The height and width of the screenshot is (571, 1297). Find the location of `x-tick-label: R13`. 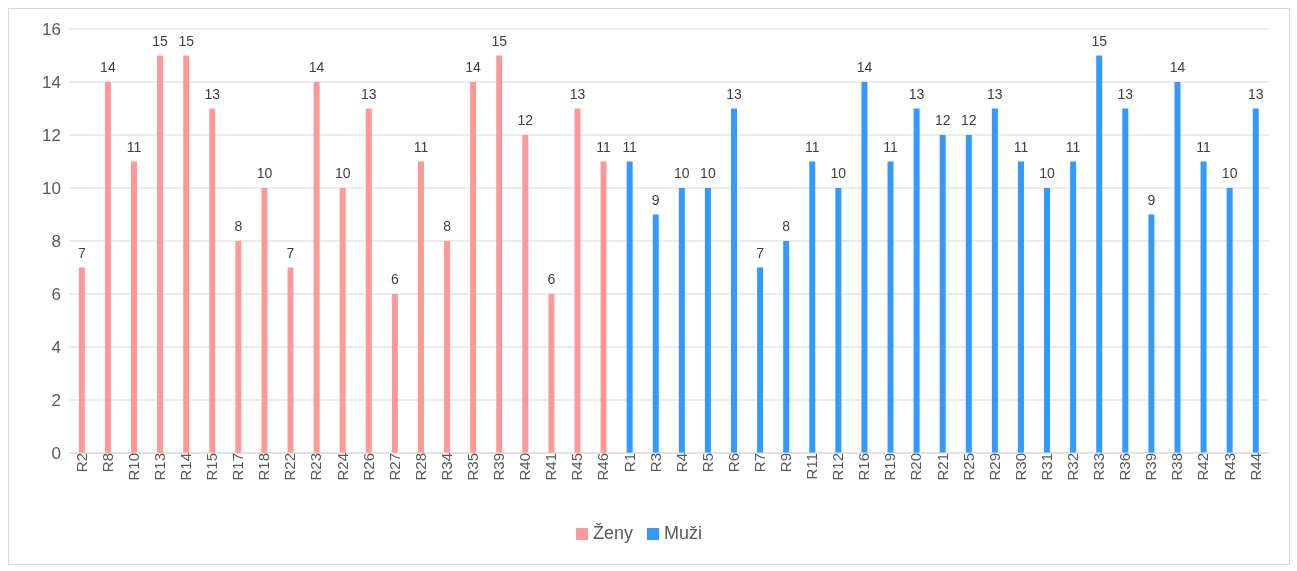

x-tick-label: R13 is located at coordinates (159, 467).